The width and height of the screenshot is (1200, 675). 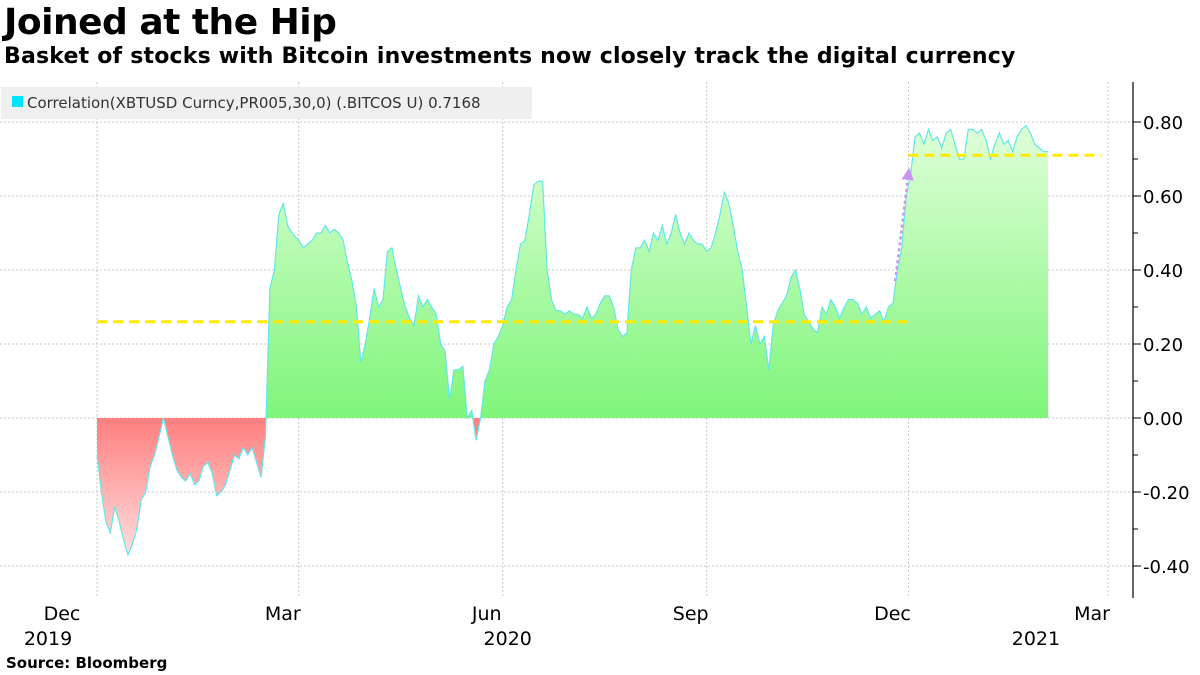 What do you see at coordinates (170, 22) in the screenshot?
I see `chart-title: Joined at the Hip` at bounding box center [170, 22].